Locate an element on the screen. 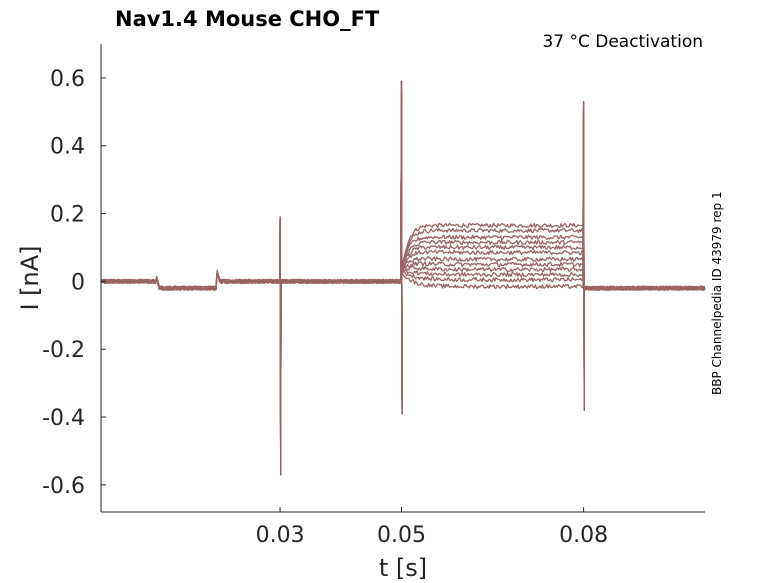  y-axis-label: I [nA] is located at coordinates (30, 277).